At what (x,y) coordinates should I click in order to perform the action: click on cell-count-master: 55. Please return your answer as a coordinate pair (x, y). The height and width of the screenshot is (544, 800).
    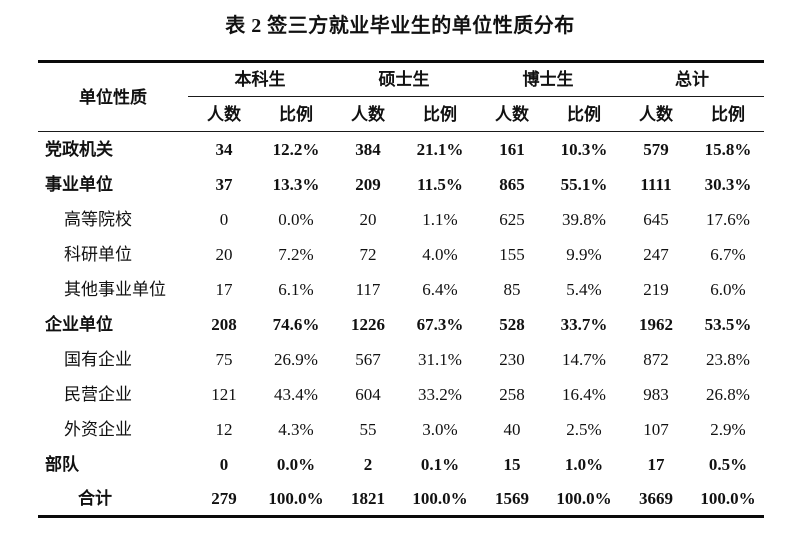
    Looking at the image, I should click on (368, 429).